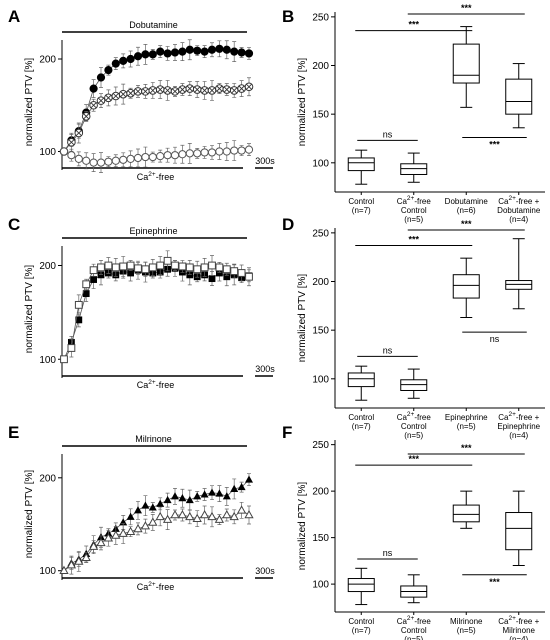 The height and width of the screenshot is (640, 550). I want to click on y-tick-label: 250, so click(320, 445).